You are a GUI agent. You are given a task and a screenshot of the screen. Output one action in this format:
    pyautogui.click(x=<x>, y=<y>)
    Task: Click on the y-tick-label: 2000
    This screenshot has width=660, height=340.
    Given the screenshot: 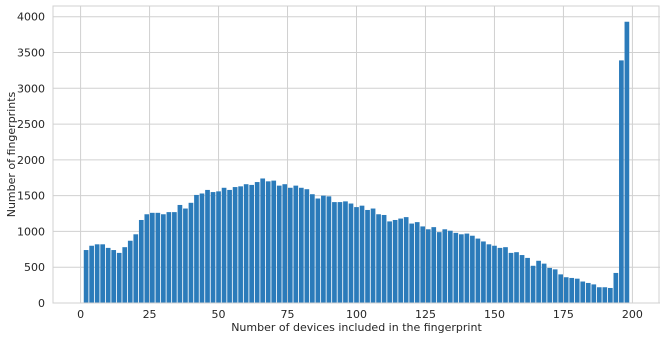 What is the action you would take?
    pyautogui.click(x=31, y=160)
    